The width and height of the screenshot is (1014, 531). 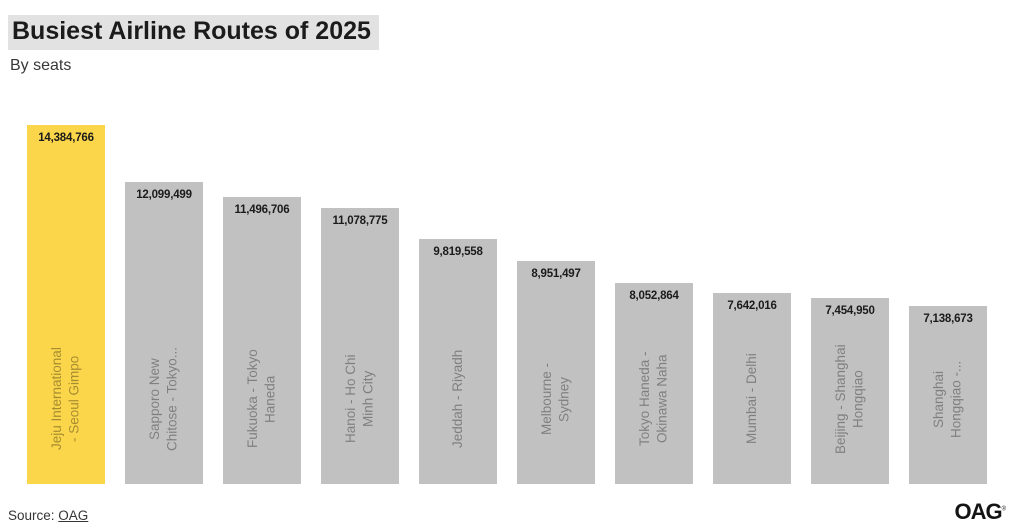 I want to click on bar-9: 7,454,950 Beijing - Shanghai Hongqiao, so click(x=850, y=391).